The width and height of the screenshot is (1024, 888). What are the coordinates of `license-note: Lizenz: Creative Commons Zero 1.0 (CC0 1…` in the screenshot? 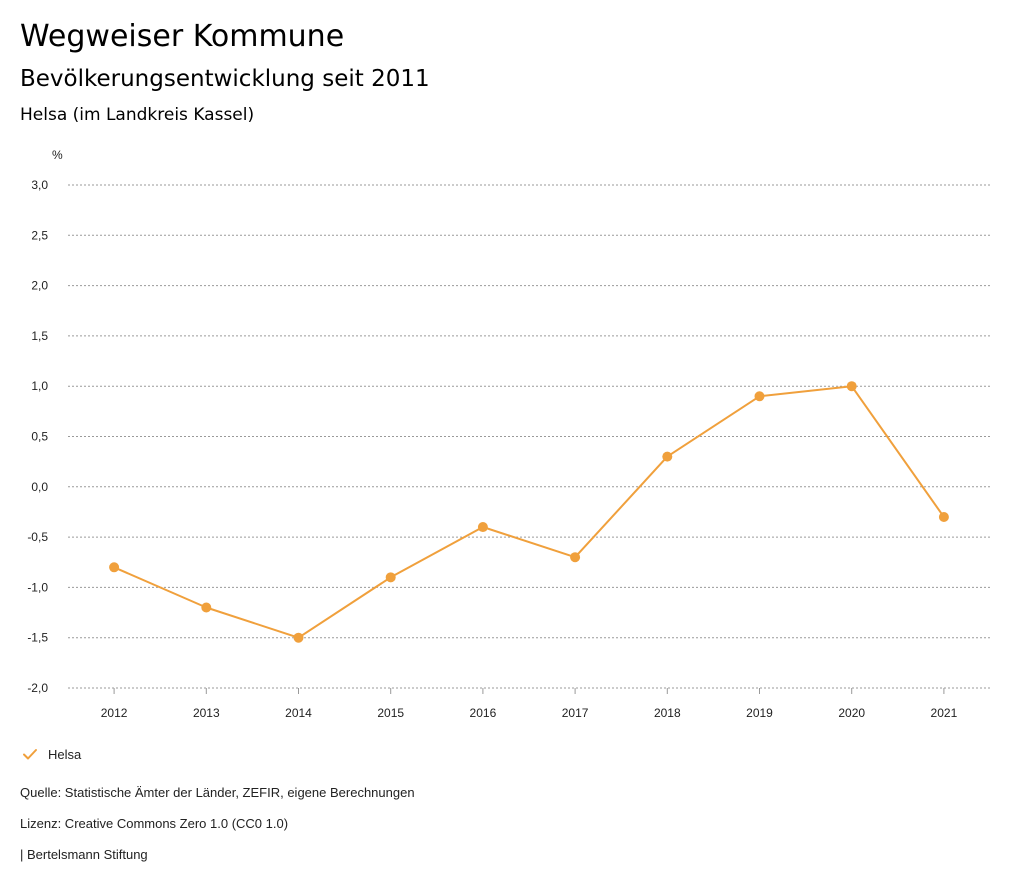 It's located at (154, 823).